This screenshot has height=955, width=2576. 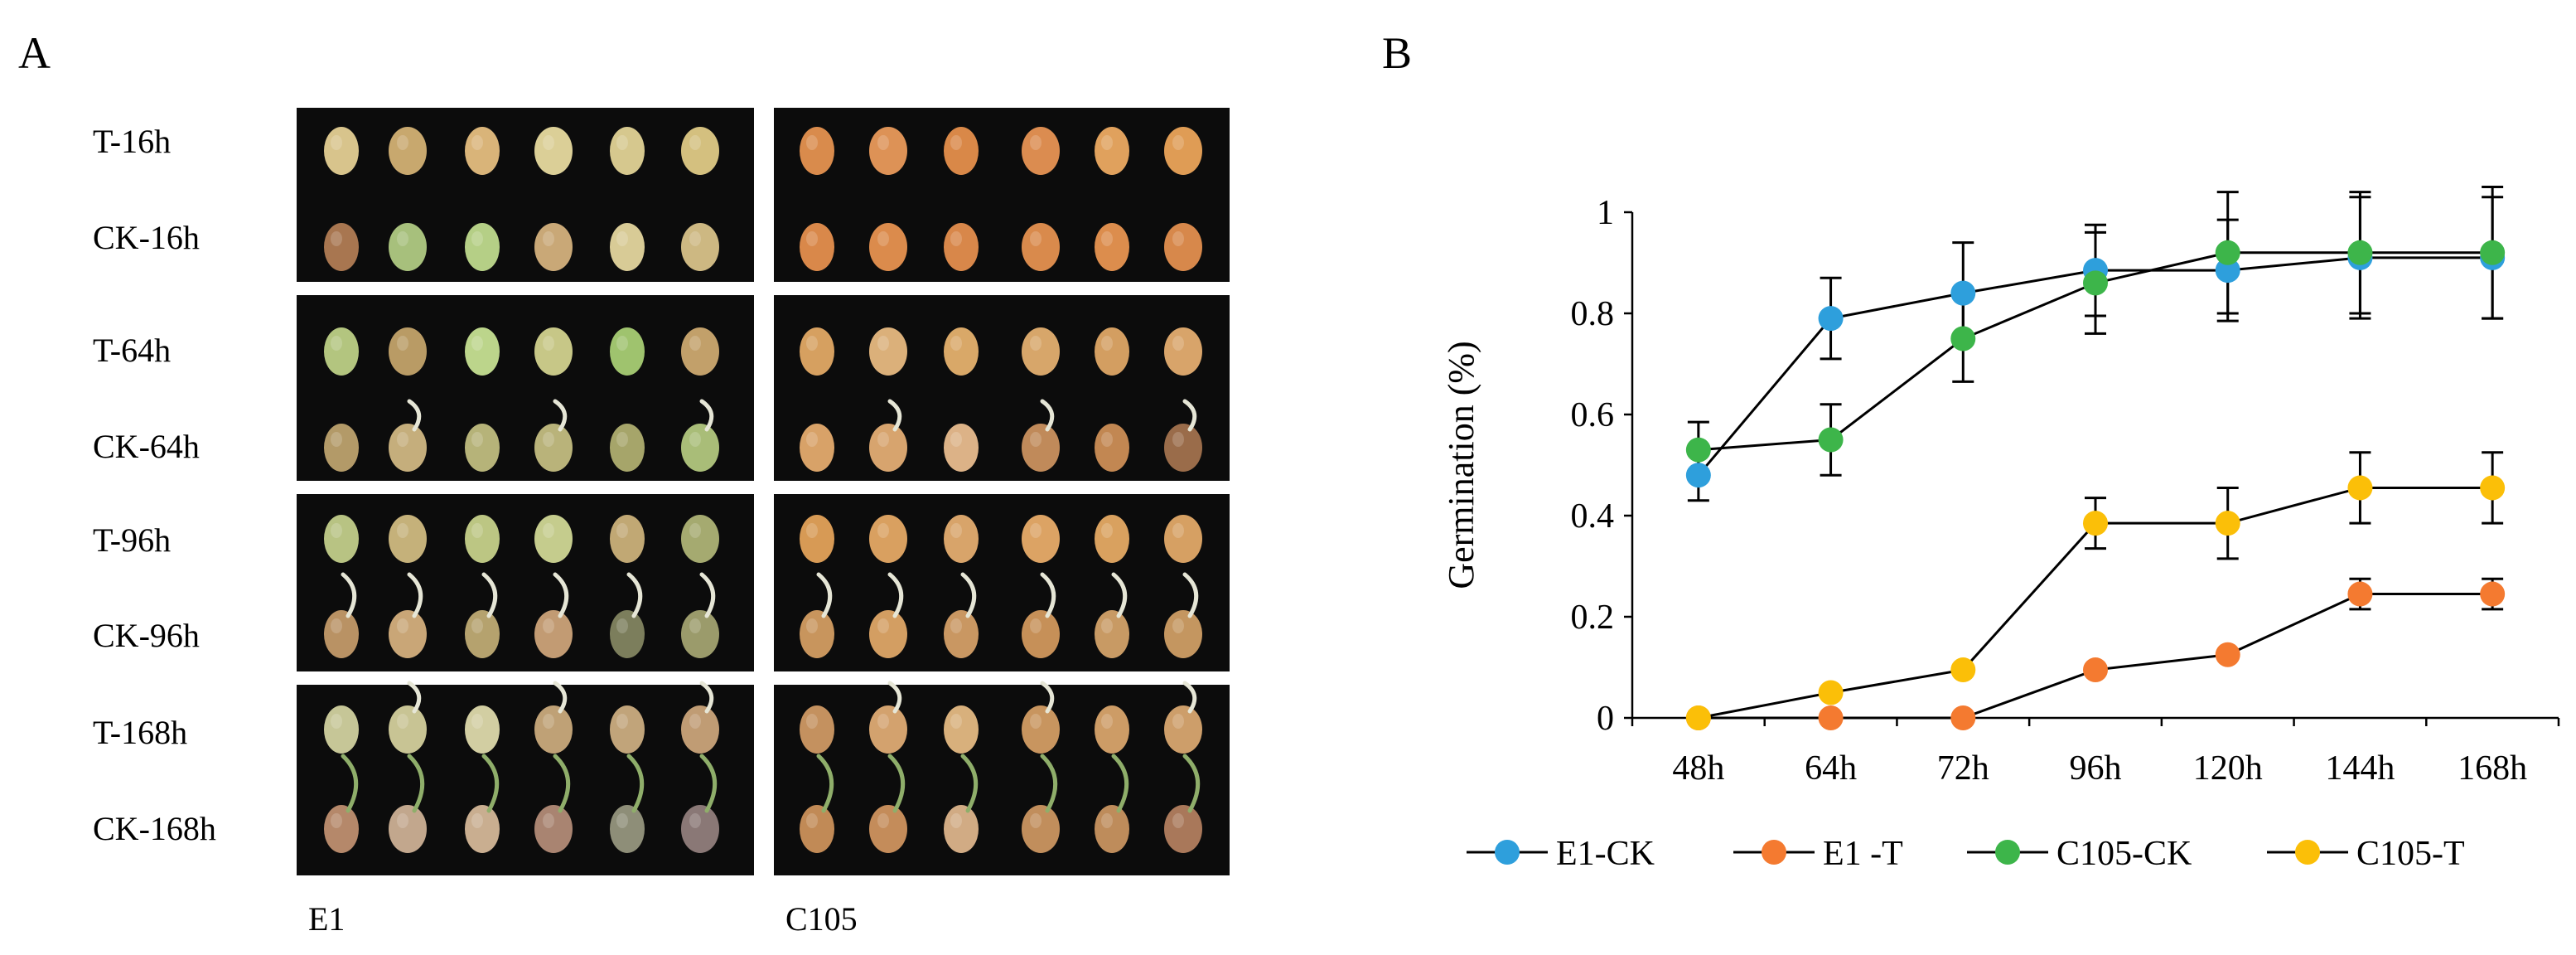 I want to click on row-label: T-64h, so click(x=132, y=350).